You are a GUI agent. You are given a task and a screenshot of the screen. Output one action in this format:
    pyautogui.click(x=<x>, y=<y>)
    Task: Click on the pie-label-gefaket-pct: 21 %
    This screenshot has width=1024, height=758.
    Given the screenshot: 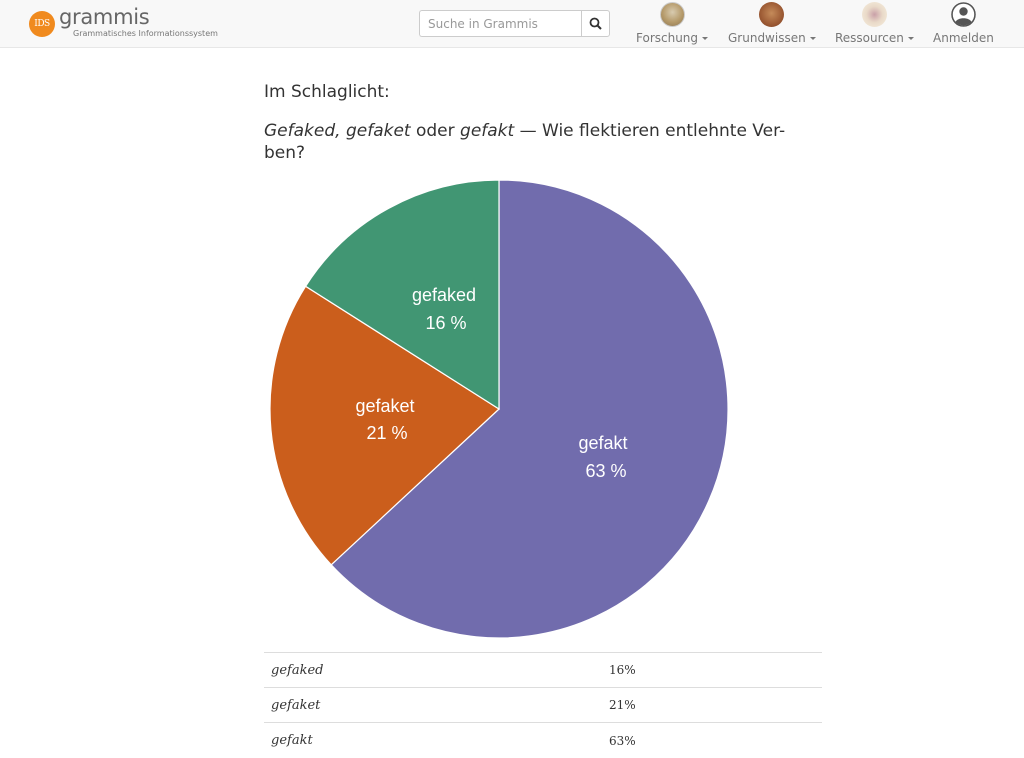 What is the action you would take?
    pyautogui.click(x=386, y=433)
    